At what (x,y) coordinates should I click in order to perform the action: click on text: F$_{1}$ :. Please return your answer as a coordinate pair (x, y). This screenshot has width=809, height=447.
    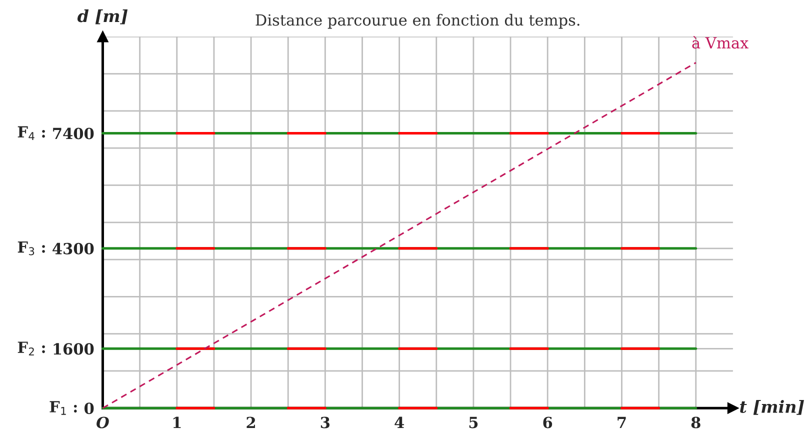
    Looking at the image, I should click on (63, 408).